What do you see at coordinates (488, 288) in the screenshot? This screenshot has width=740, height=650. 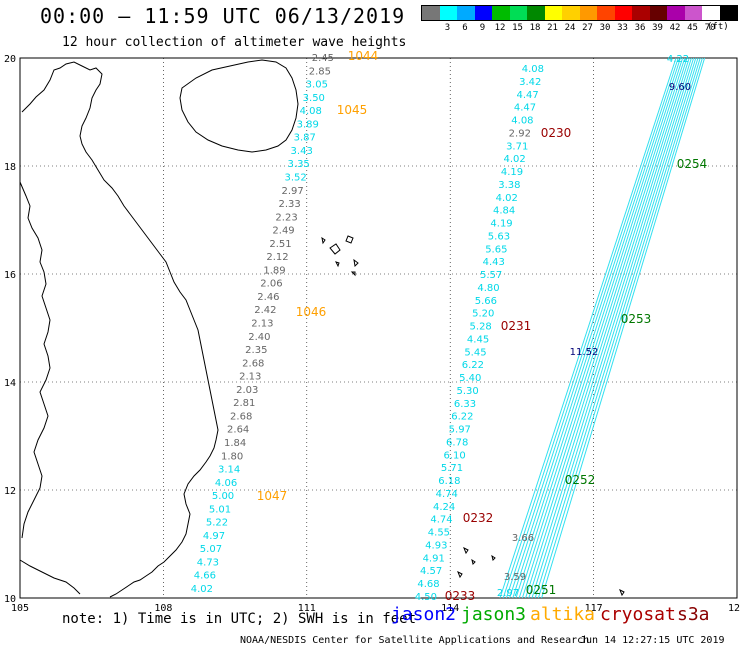 I see `wave-height-label: 4.80` at bounding box center [488, 288].